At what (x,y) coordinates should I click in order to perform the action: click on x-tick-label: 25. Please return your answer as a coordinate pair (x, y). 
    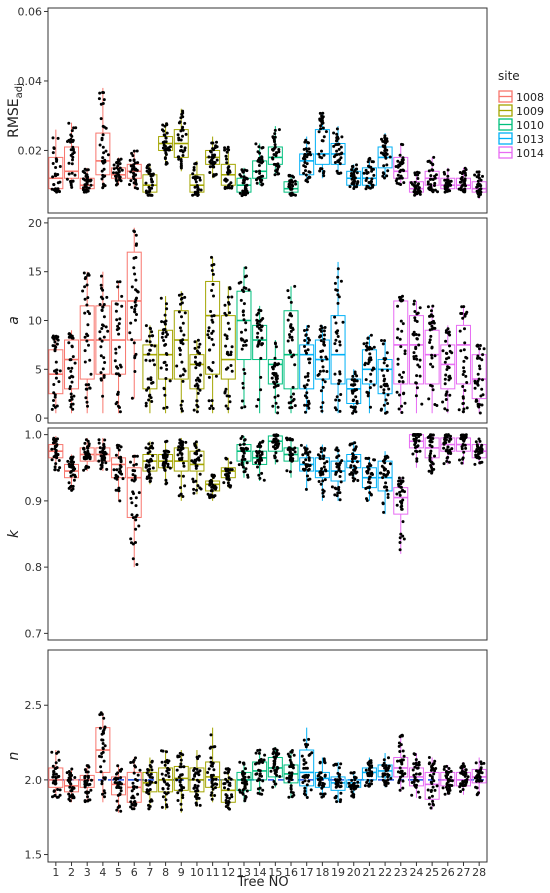
    Looking at the image, I should click on (432, 872).